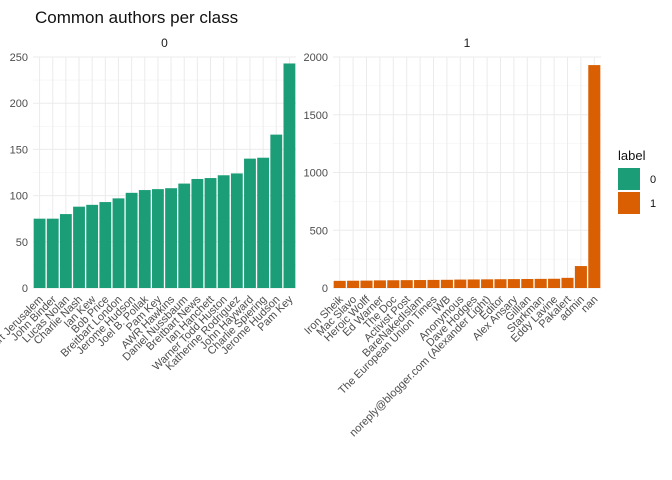 Image resolution: width=672 pixels, height=480 pixels. I want to click on legend-label-1: 1, so click(653, 204).